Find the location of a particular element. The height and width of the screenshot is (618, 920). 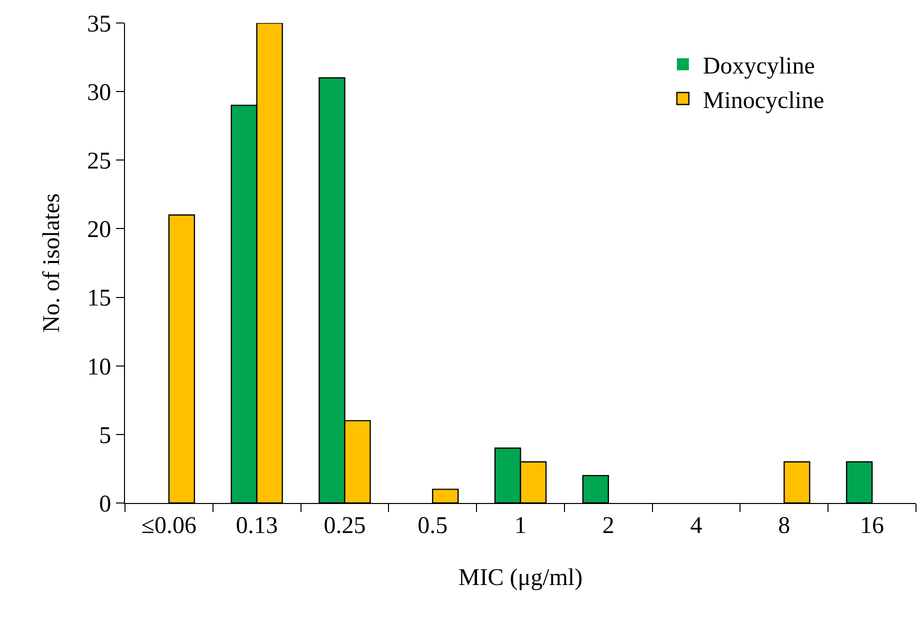

x-tick-label: 8 is located at coordinates (784, 525).